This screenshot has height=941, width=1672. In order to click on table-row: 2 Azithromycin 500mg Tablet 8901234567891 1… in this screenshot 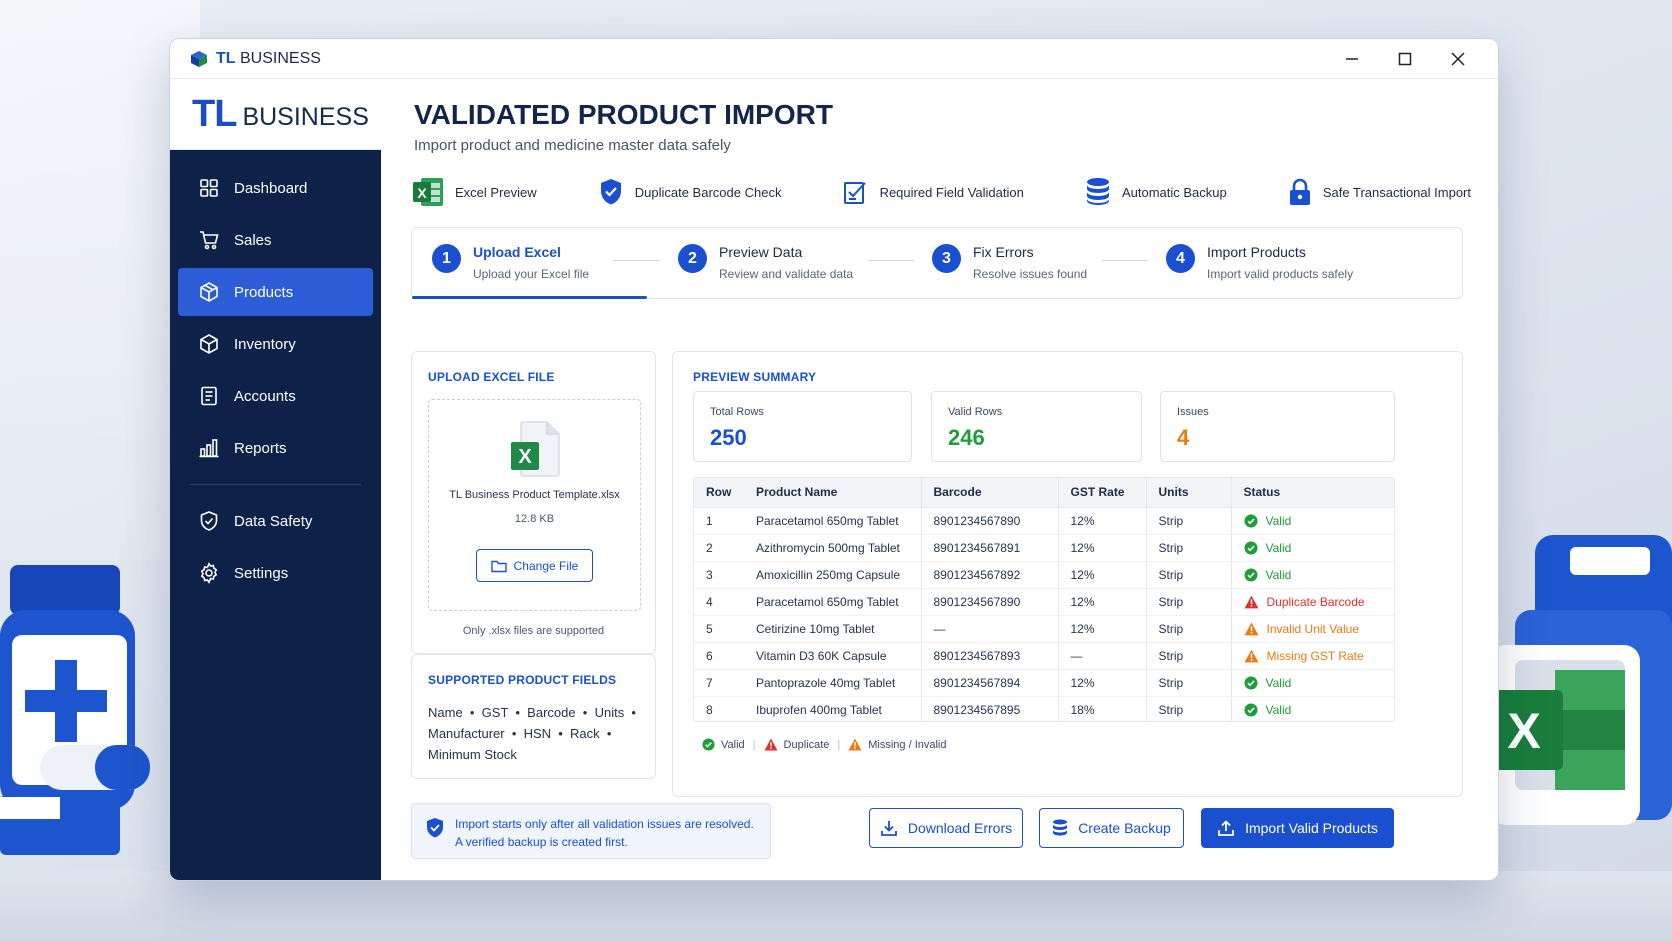, I will do `click(1044, 548)`.